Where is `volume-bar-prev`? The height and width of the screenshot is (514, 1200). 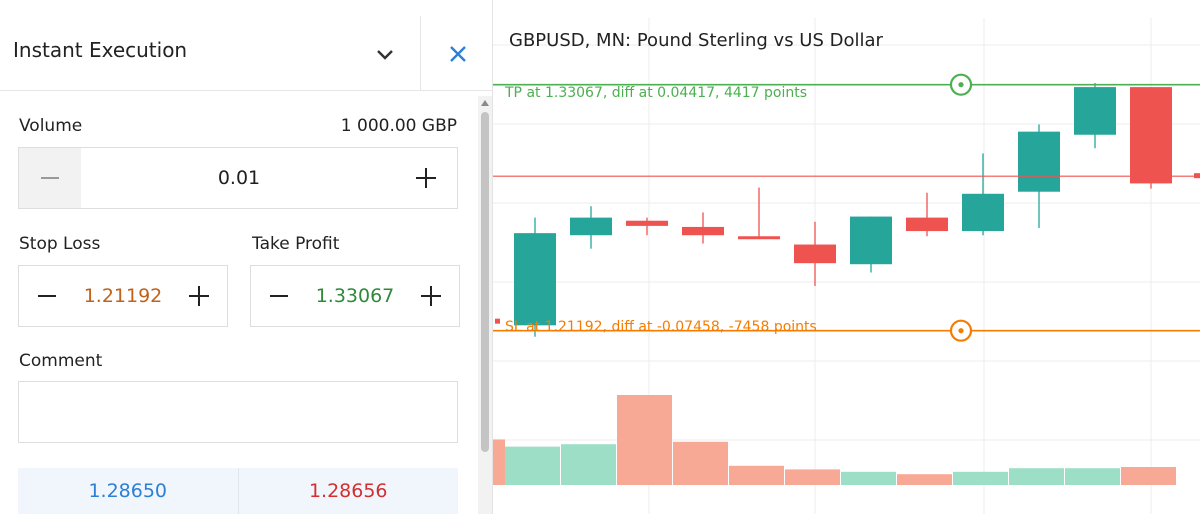
volume-bar-prev is located at coordinates (499, 462).